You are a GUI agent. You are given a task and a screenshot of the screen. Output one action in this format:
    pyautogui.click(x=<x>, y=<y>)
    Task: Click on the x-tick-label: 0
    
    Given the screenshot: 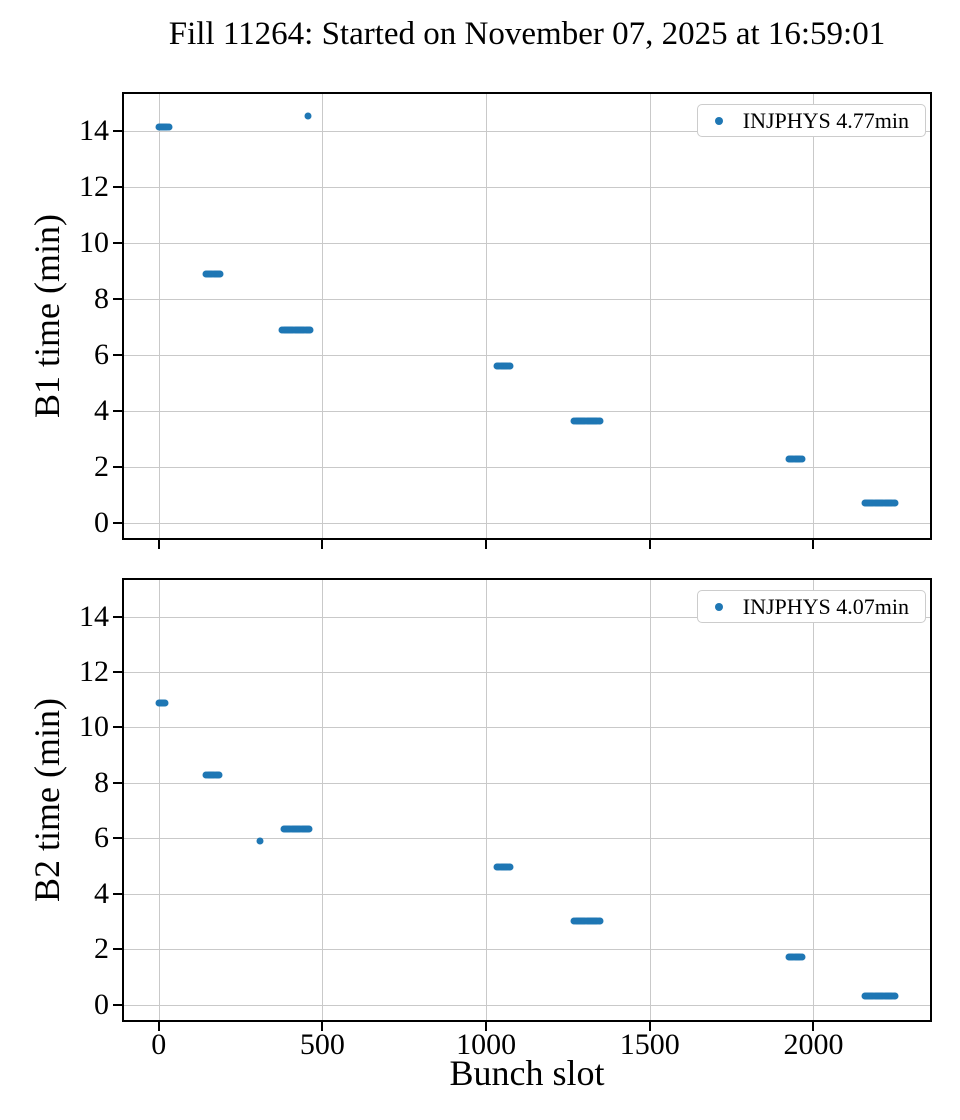 What is the action you would take?
    pyautogui.click(x=159, y=1044)
    